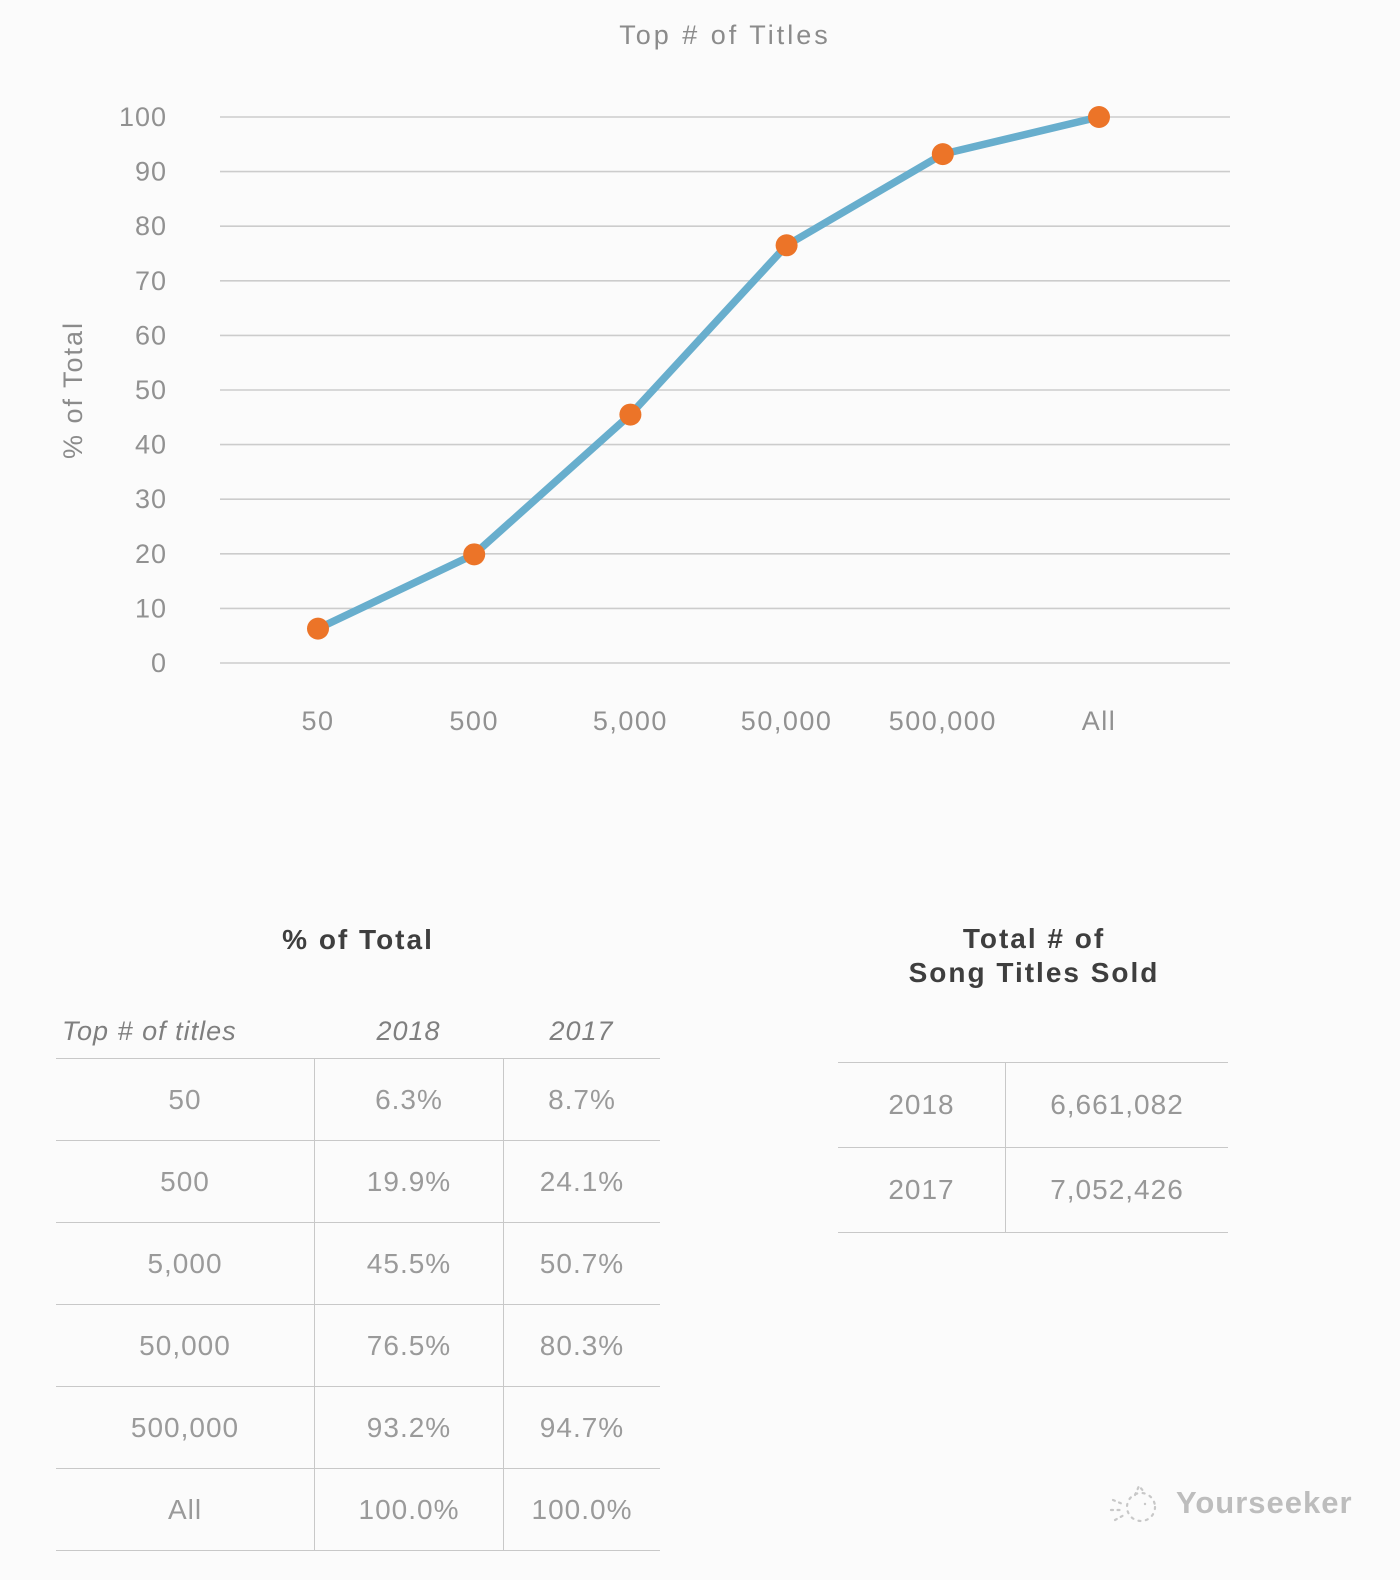 Image resolution: width=1400 pixels, height=1580 pixels. What do you see at coordinates (408, 1099) in the screenshot?
I see `table-cell: 6.3%` at bounding box center [408, 1099].